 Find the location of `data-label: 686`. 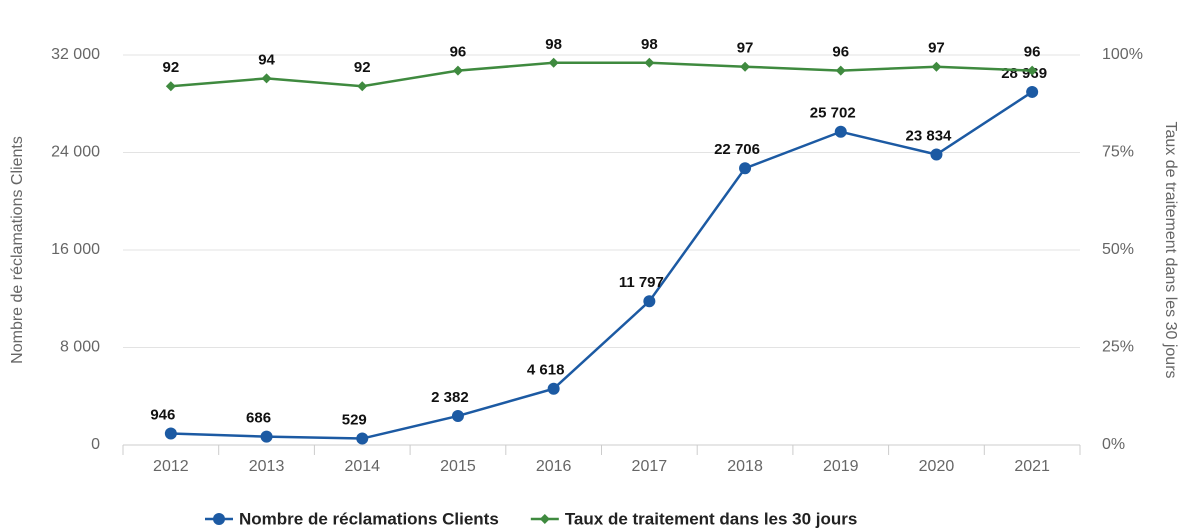

data-label: 686 is located at coordinates (258, 418).